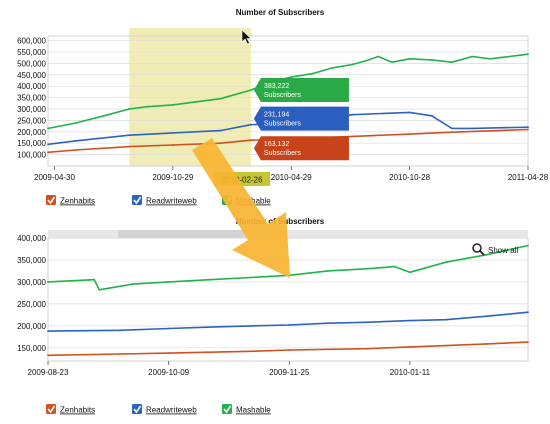 Image resolution: width=550 pixels, height=424 pixels. I want to click on tooltip-readwriteweb: 231,194 Subscribers, so click(301, 118).